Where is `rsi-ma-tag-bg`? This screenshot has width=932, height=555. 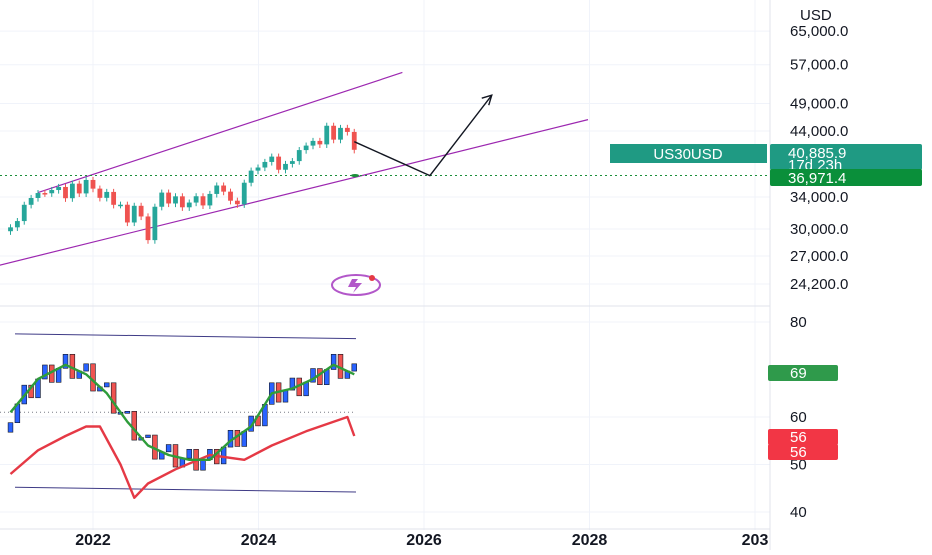
rsi-ma-tag-bg is located at coordinates (803, 437).